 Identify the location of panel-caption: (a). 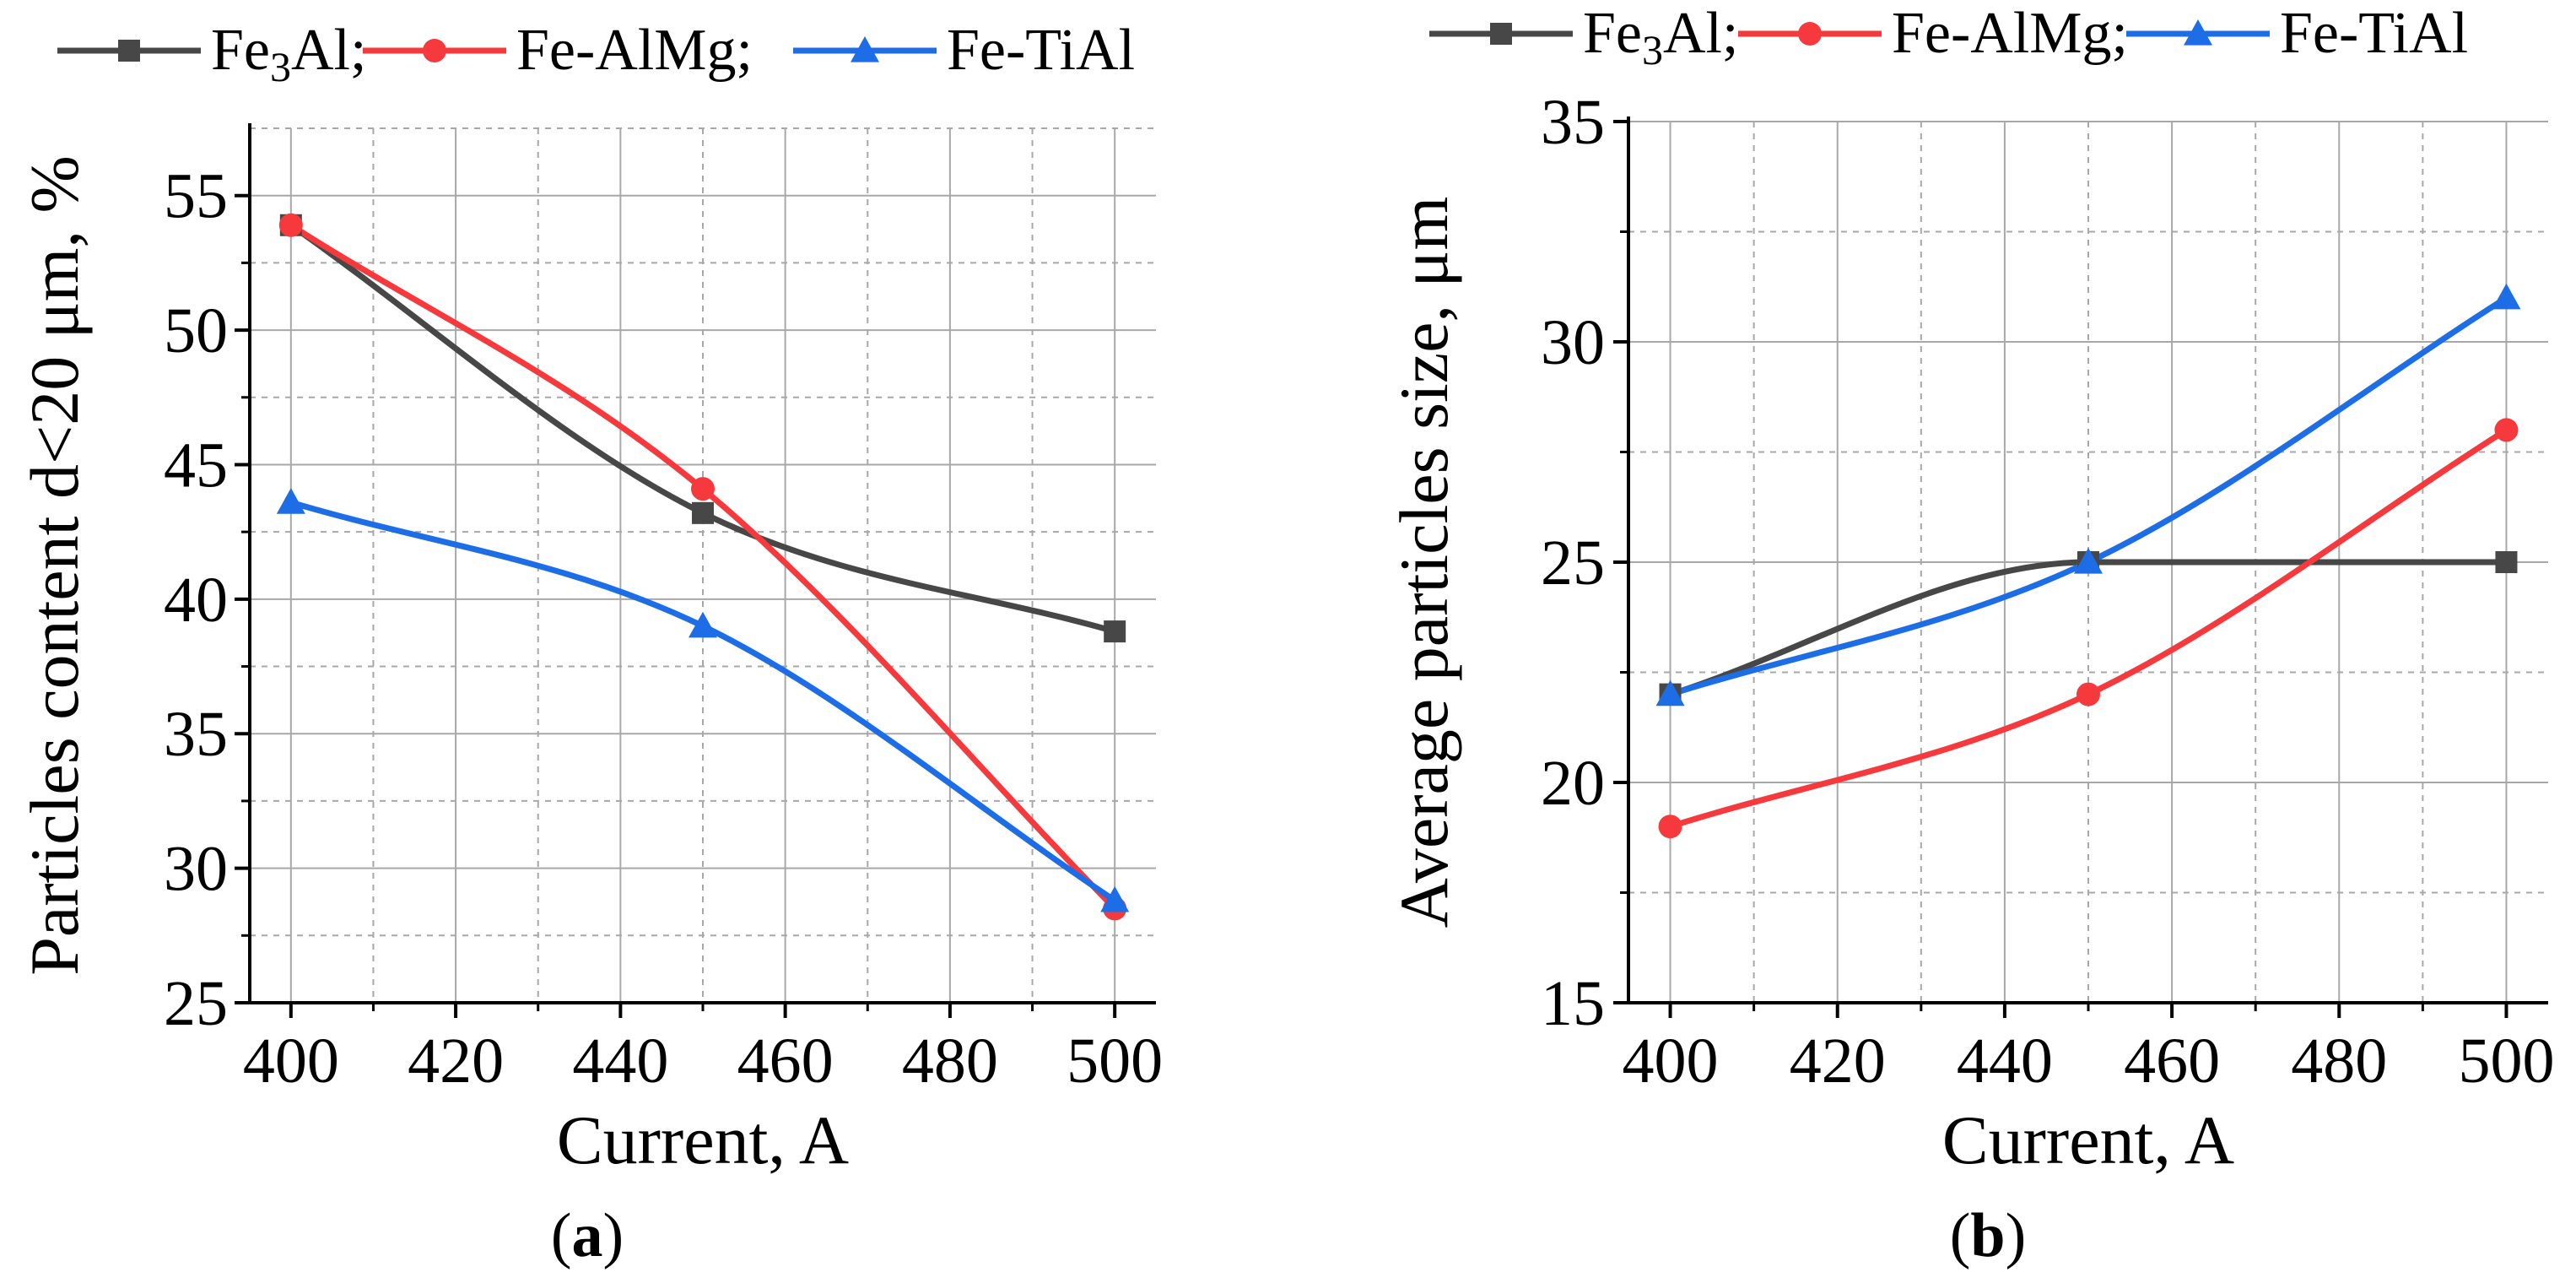
(587, 1235).